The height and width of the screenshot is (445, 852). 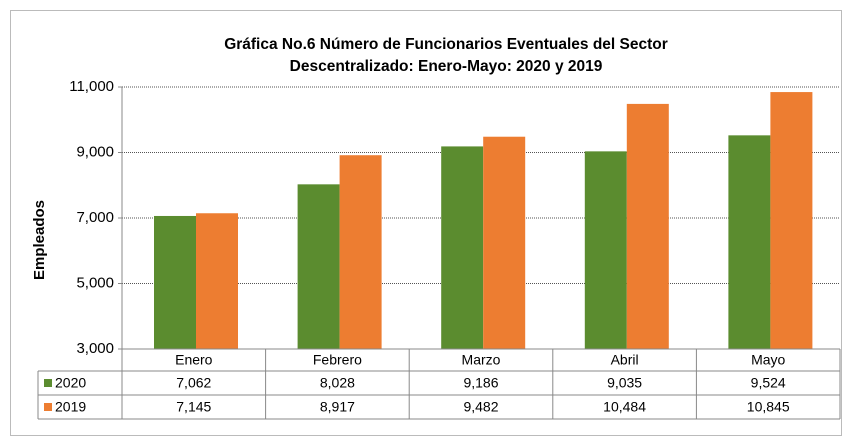 I want to click on table-value: 7,145, so click(x=193, y=407).